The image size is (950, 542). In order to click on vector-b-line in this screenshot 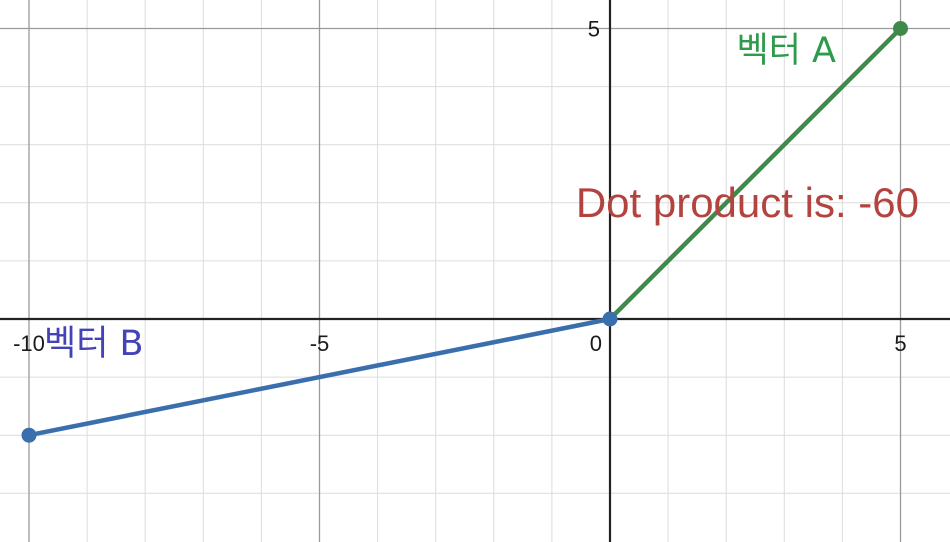, I will do `click(319, 377)`.